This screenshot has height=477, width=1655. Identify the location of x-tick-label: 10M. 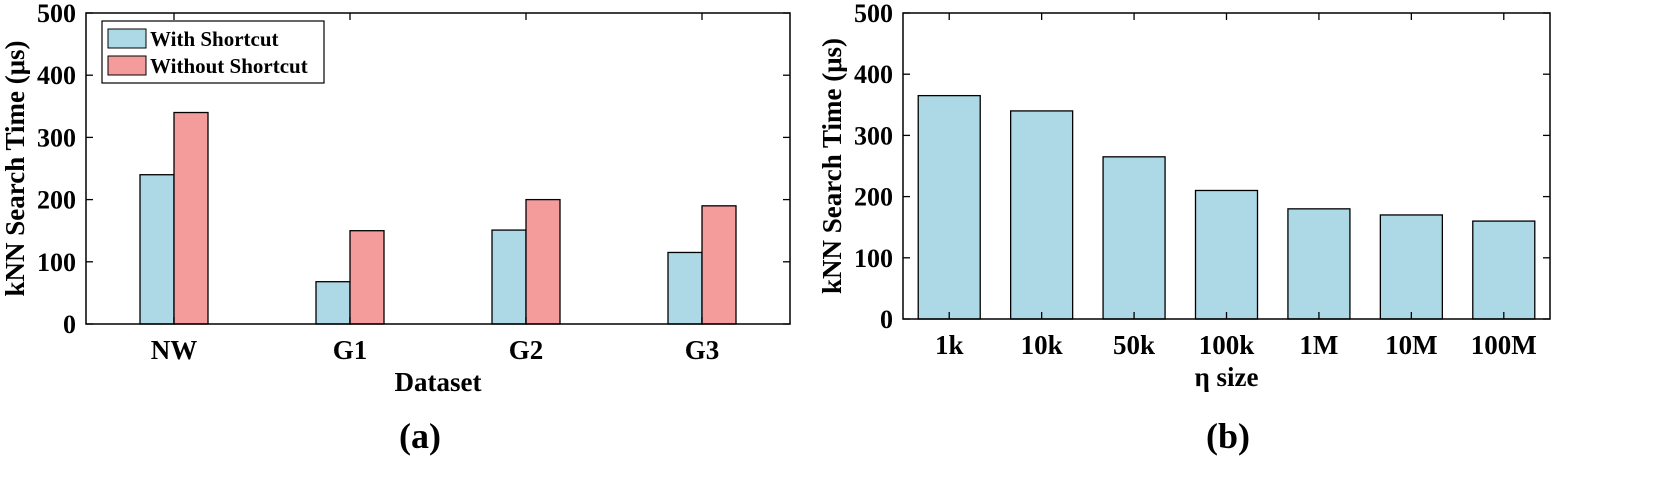
(1411, 345).